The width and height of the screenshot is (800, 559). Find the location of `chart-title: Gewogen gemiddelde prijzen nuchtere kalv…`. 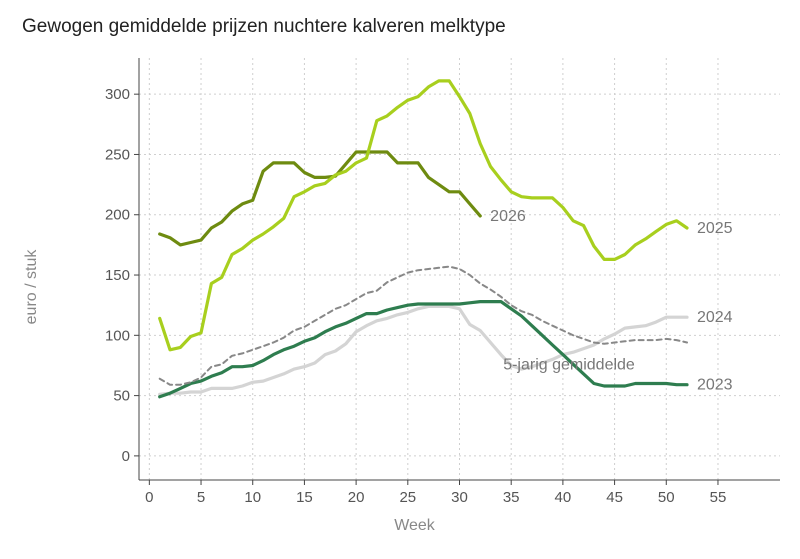

chart-title: Gewogen gemiddelde prijzen nuchtere kalv… is located at coordinates (264, 26).